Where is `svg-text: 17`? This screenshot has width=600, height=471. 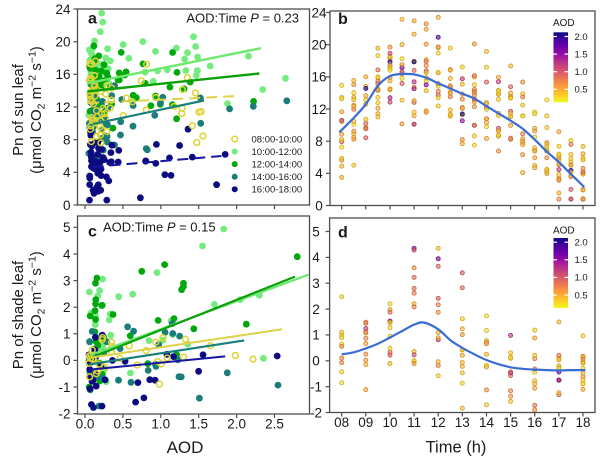
svg-text: 17 is located at coordinates (558, 422).